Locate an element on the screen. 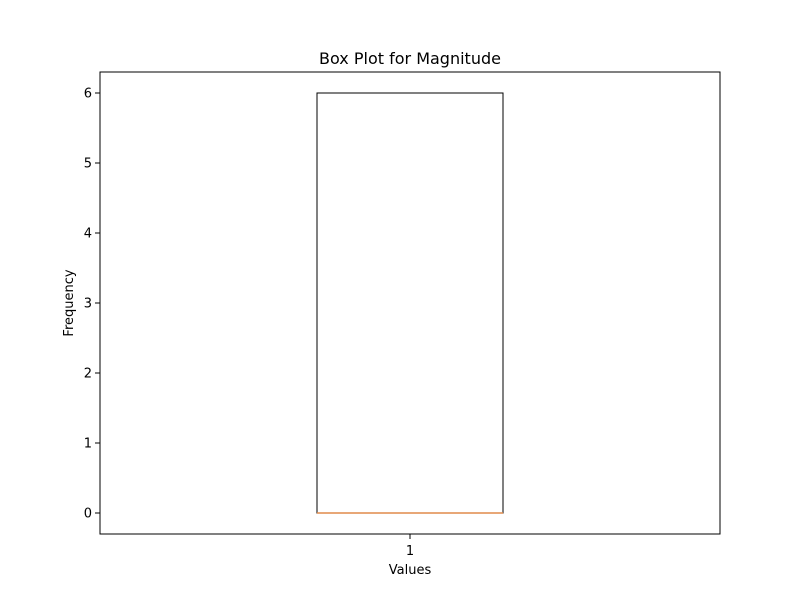 This screenshot has height=604, width=800. y-tick-label: 3 is located at coordinates (88, 304).